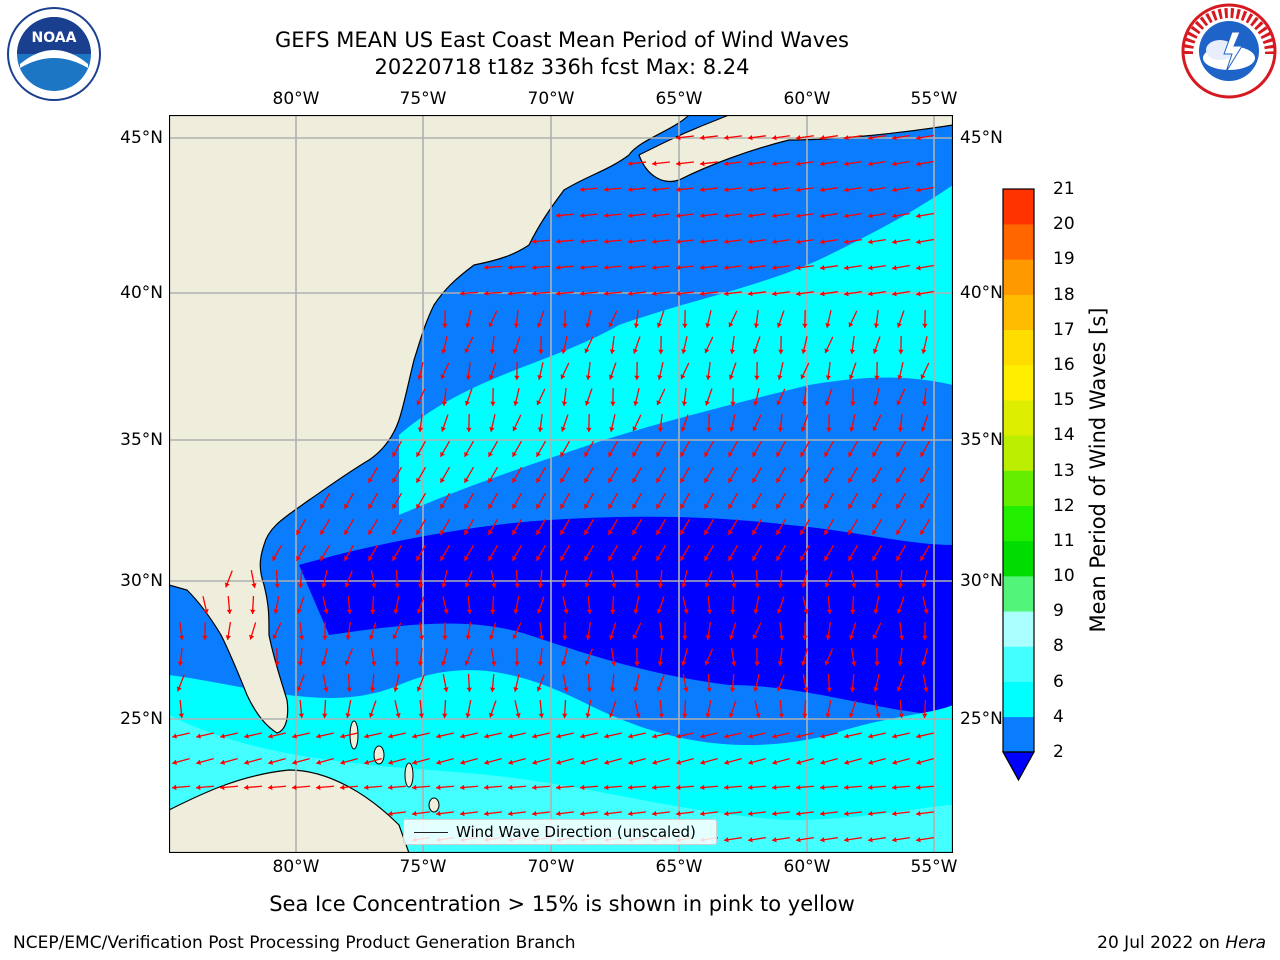 The width and height of the screenshot is (1280, 960). What do you see at coordinates (981, 293) in the screenshot?
I see `lat-tick-right: 40°N` at bounding box center [981, 293].